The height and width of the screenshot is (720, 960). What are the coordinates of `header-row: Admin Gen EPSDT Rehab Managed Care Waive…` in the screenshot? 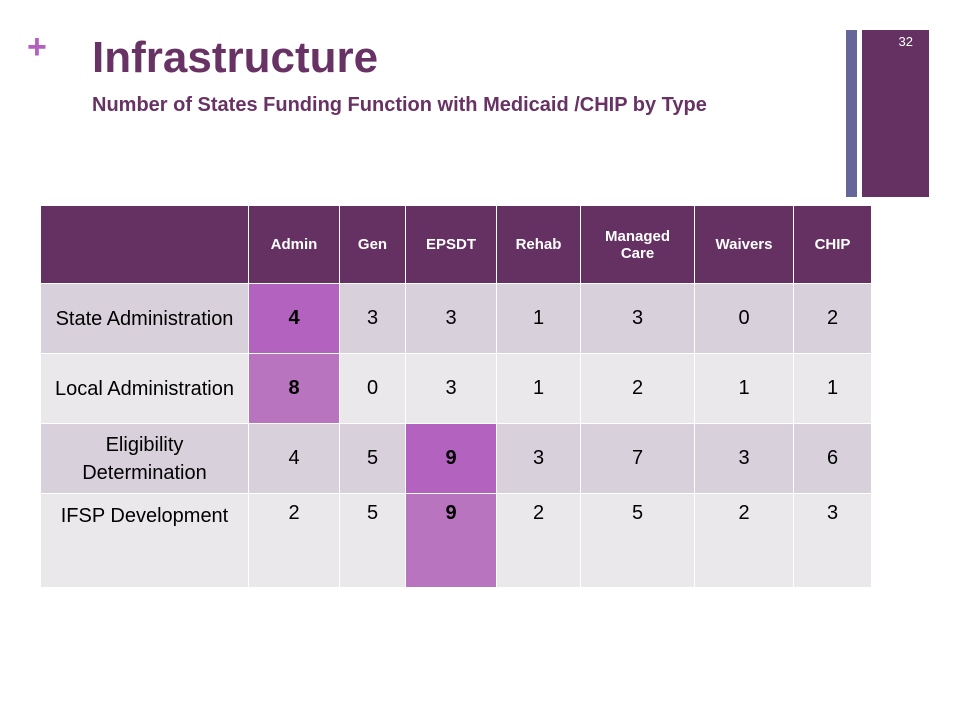 It's located at (456, 244).